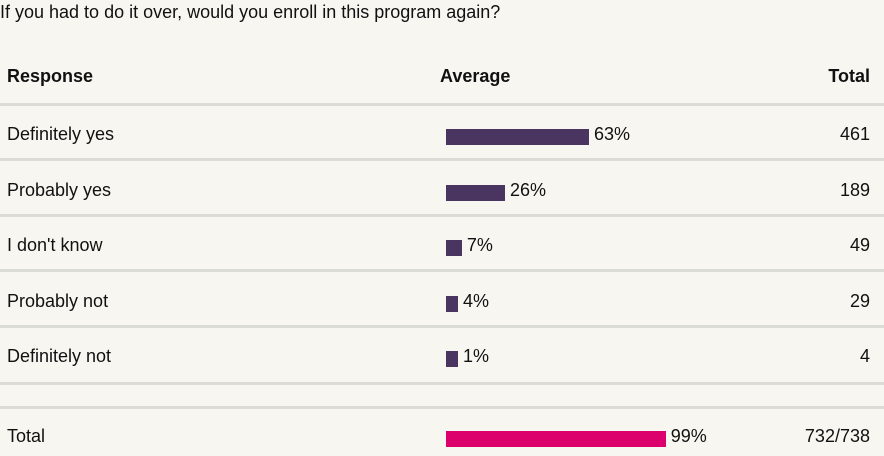 The image size is (884, 456). Describe the element at coordinates (55, 245) in the screenshot. I see `response-label: I don't know` at that location.